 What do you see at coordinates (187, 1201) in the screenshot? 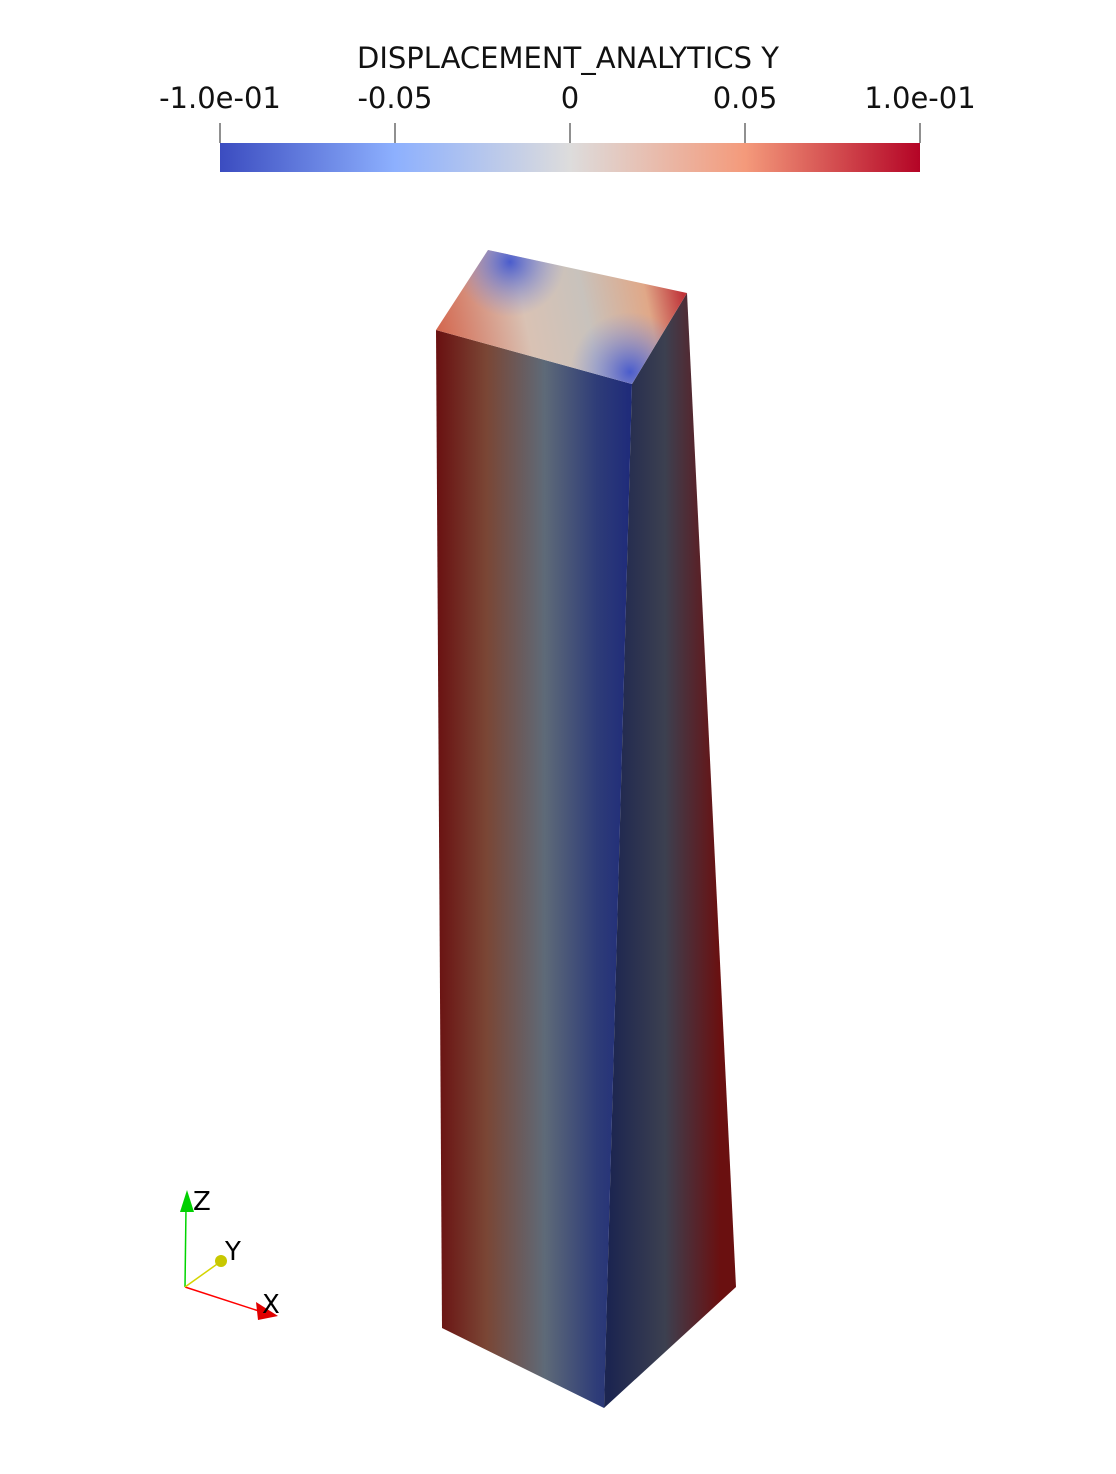
I see `z-axis-arrow-icon` at bounding box center [187, 1201].